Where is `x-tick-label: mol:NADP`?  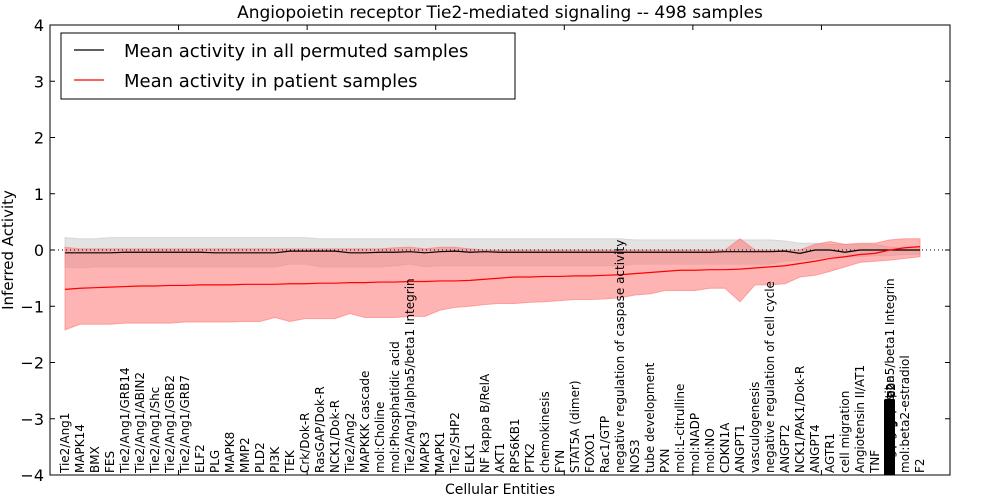
x-tick-label: mol:NADP is located at coordinates (695, 443).